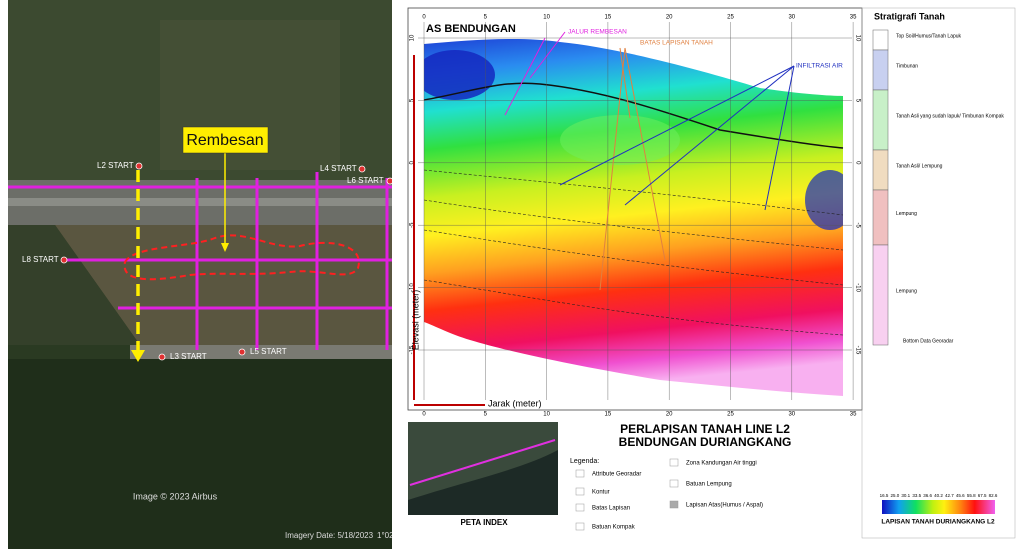  What do you see at coordinates (601, 493) in the screenshot?
I see `legend-label: Kontur` at bounding box center [601, 493].